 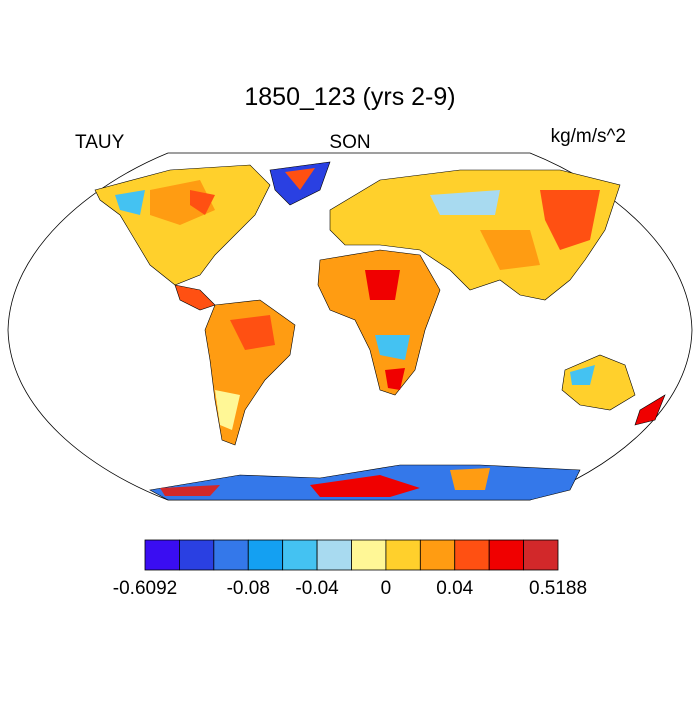 I want to click on colorbar-label: -0.08, so click(x=248, y=588).